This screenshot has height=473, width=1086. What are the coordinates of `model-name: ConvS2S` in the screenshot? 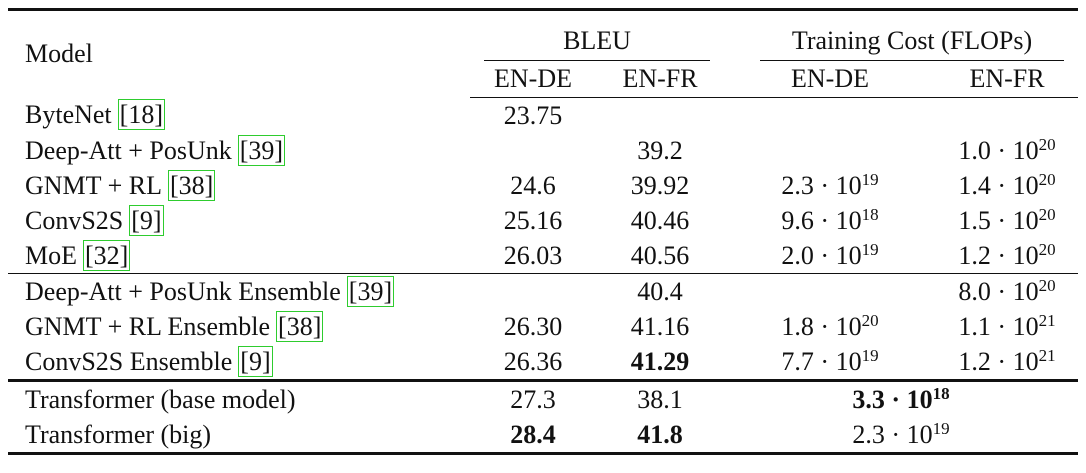 It's located at (74, 220).